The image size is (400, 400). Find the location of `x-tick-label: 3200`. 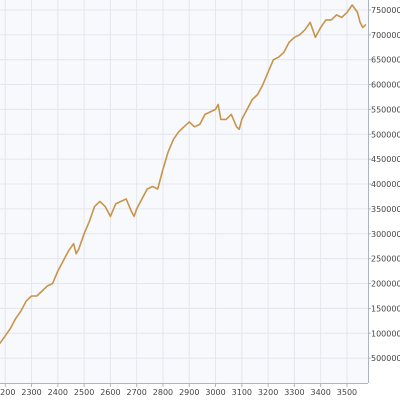

x-tick-label: 3200 is located at coordinates (268, 392).